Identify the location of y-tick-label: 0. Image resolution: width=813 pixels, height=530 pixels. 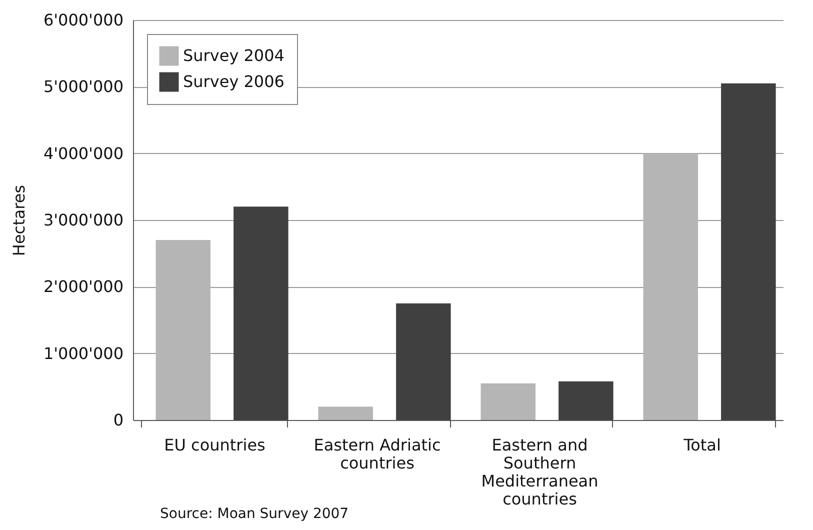
(118, 420).